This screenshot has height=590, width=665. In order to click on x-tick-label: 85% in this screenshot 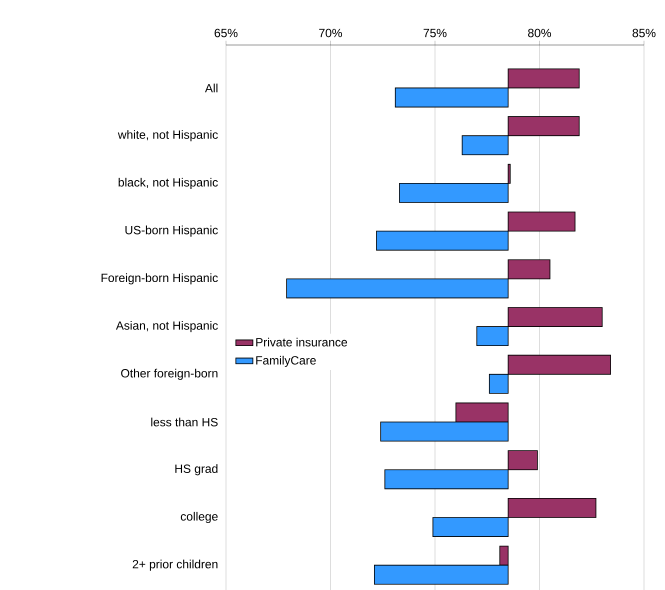, I will do `click(644, 33)`.